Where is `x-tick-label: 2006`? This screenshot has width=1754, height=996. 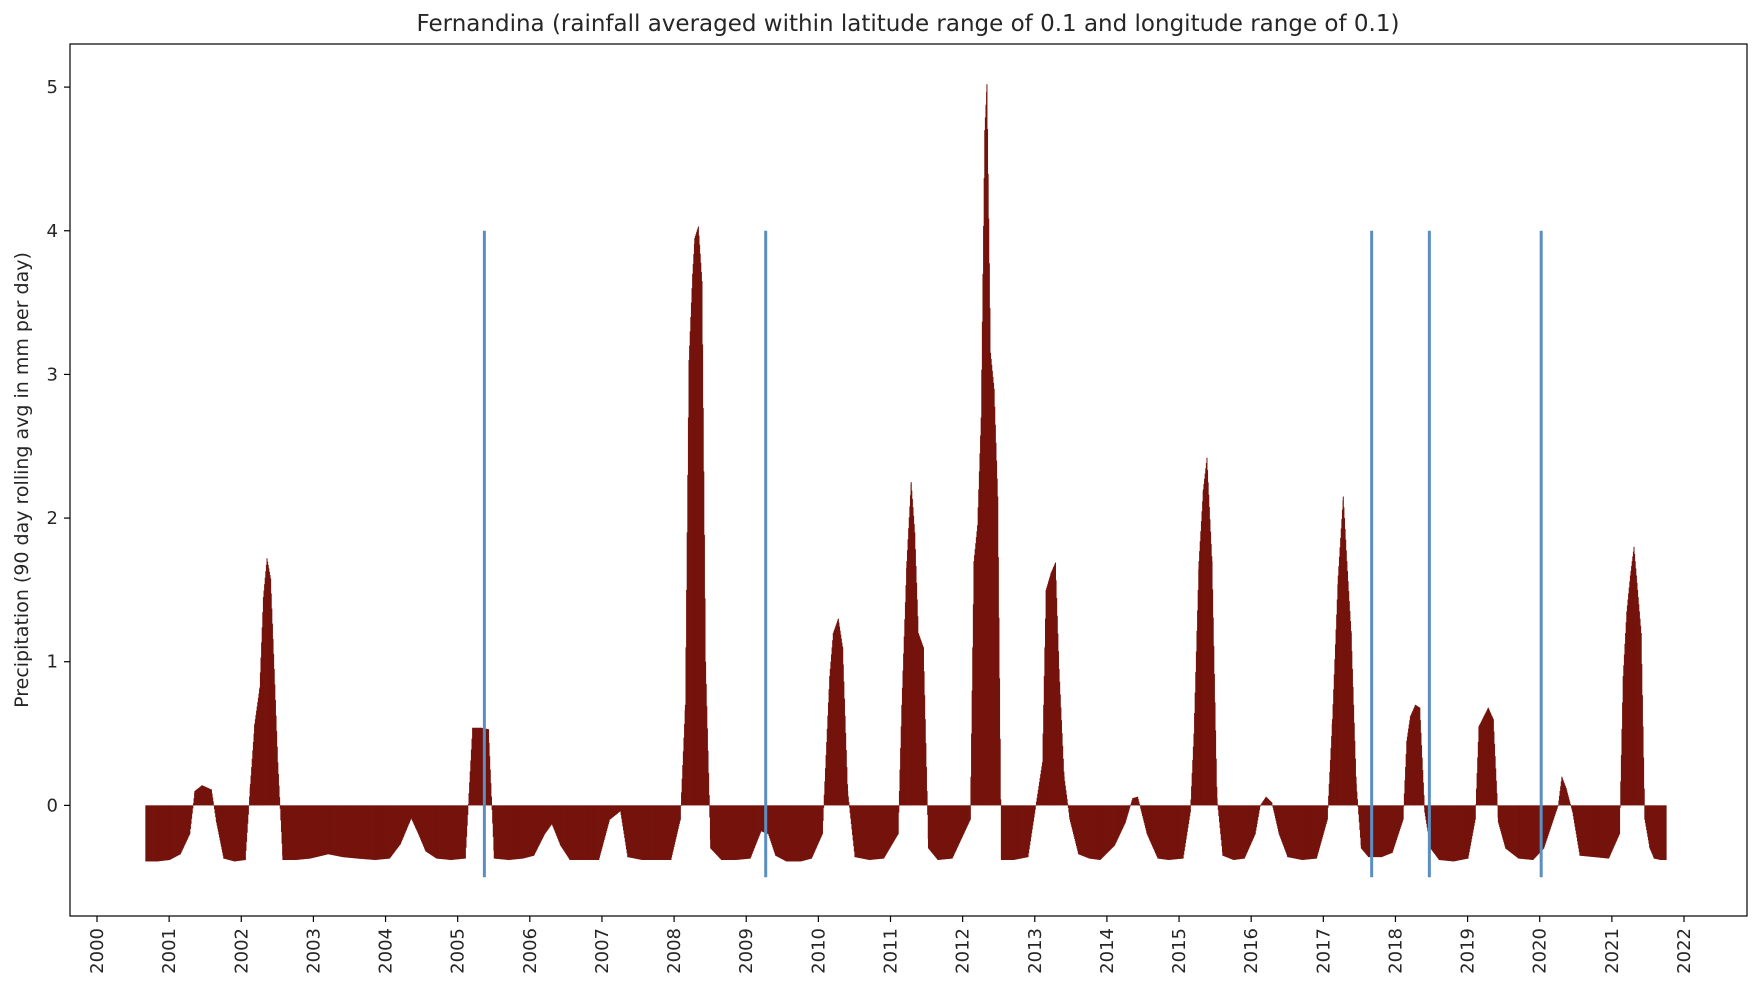 x-tick-label: 2006 is located at coordinates (530, 951).